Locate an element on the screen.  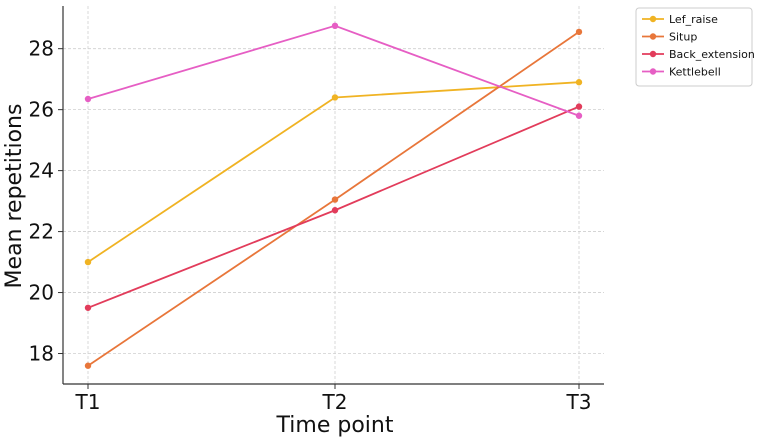
legend-label: Lef_raise is located at coordinates (693, 19).